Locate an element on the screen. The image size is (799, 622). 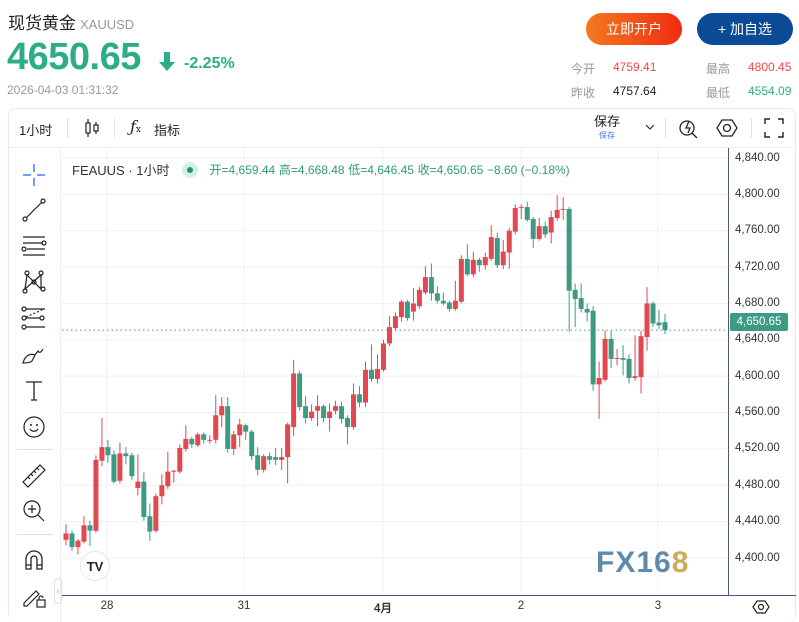
x-tick-label: 31 is located at coordinates (244, 606).